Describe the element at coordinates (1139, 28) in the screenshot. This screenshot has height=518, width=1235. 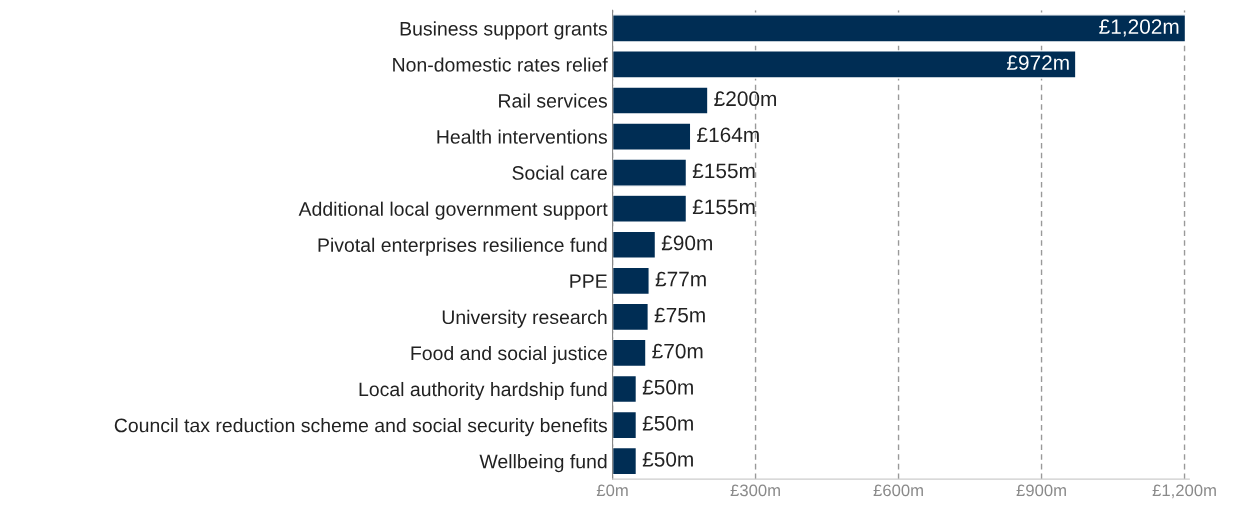
I see `data-label: £1,202m` at that location.